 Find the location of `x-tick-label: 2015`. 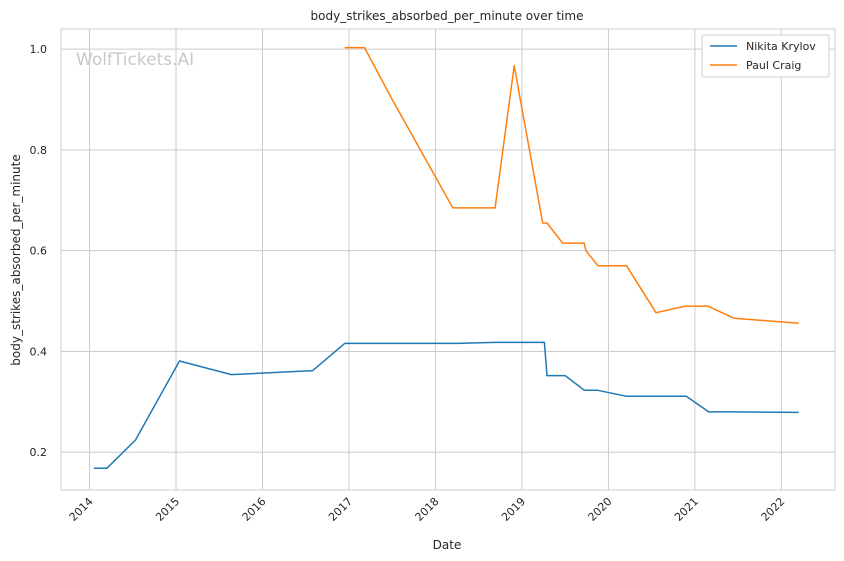

x-tick-label: 2015 is located at coordinates (167, 509).